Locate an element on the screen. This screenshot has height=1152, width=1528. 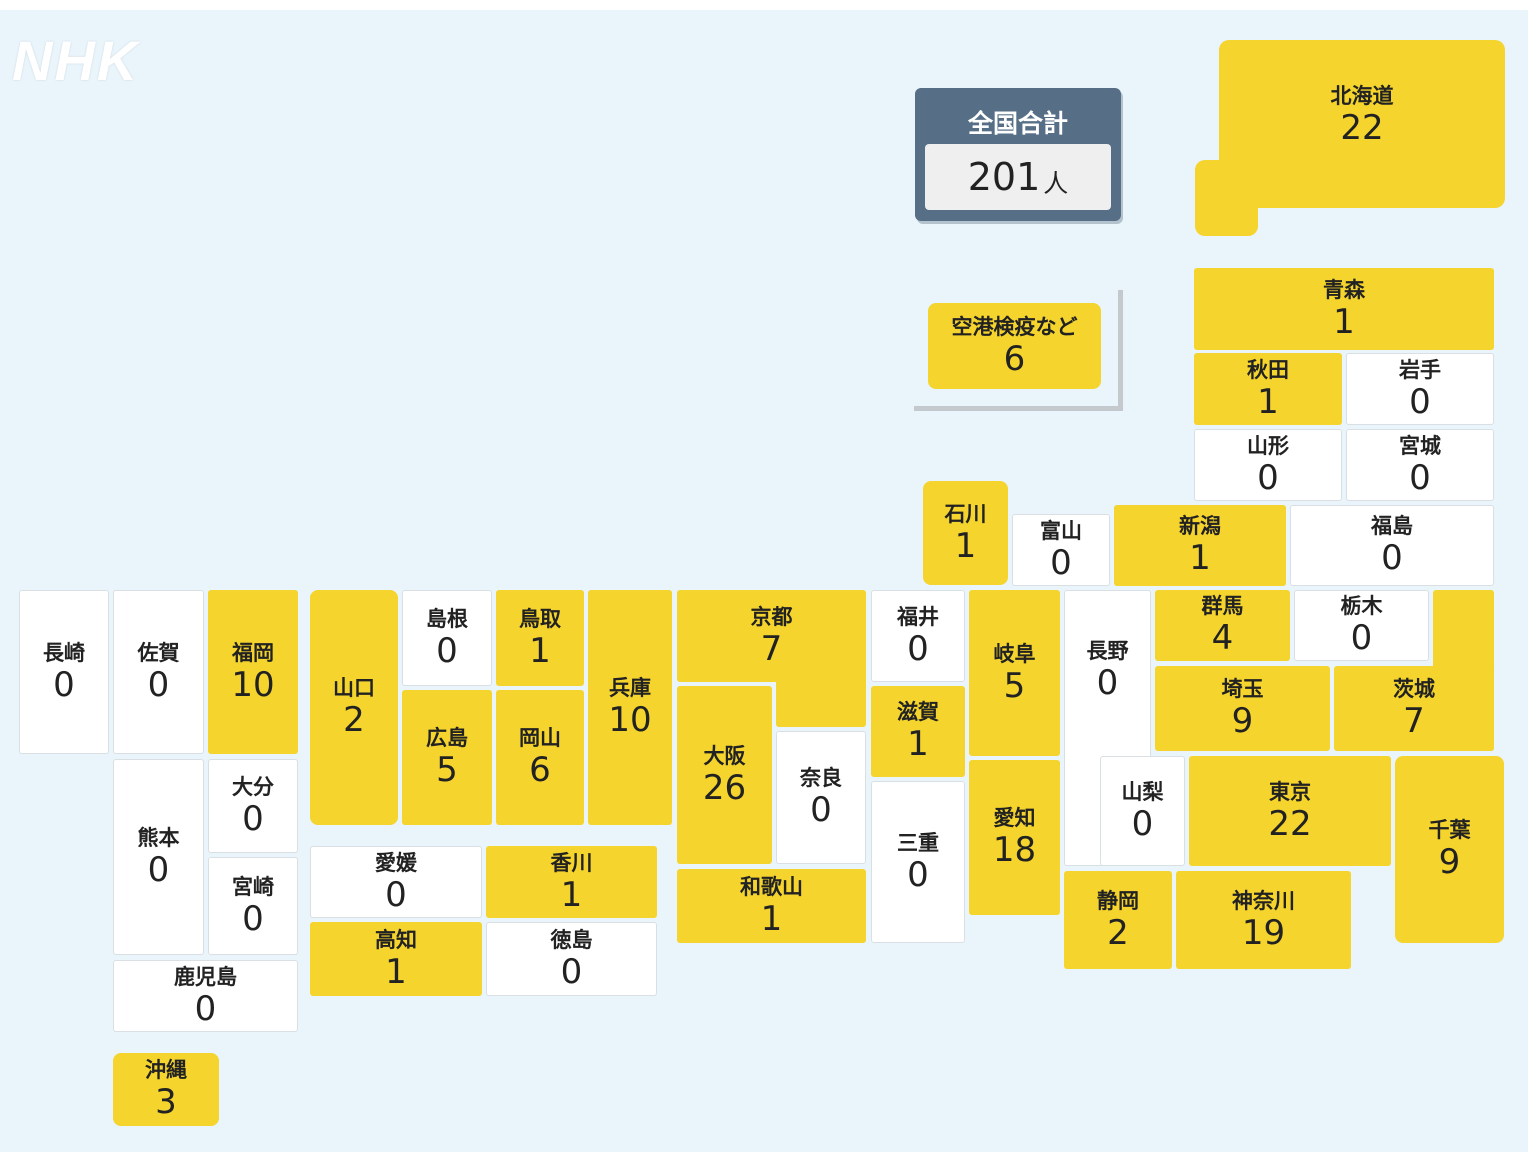
region-kumamoto: 熊本 0 is located at coordinates (158, 857).